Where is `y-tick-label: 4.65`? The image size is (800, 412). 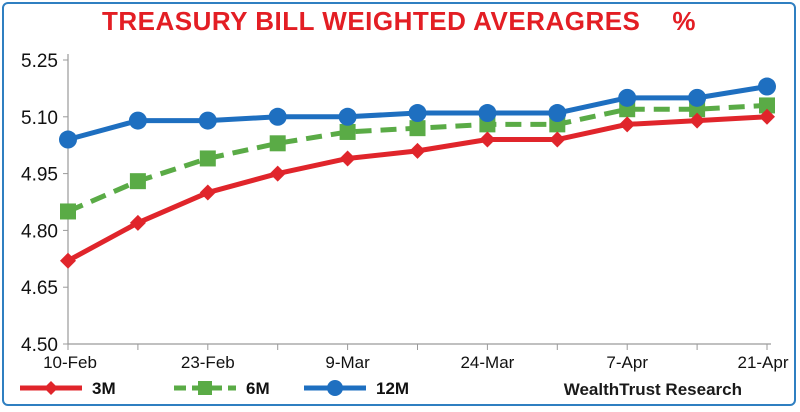 y-tick-label: 4.65 is located at coordinates (39, 288).